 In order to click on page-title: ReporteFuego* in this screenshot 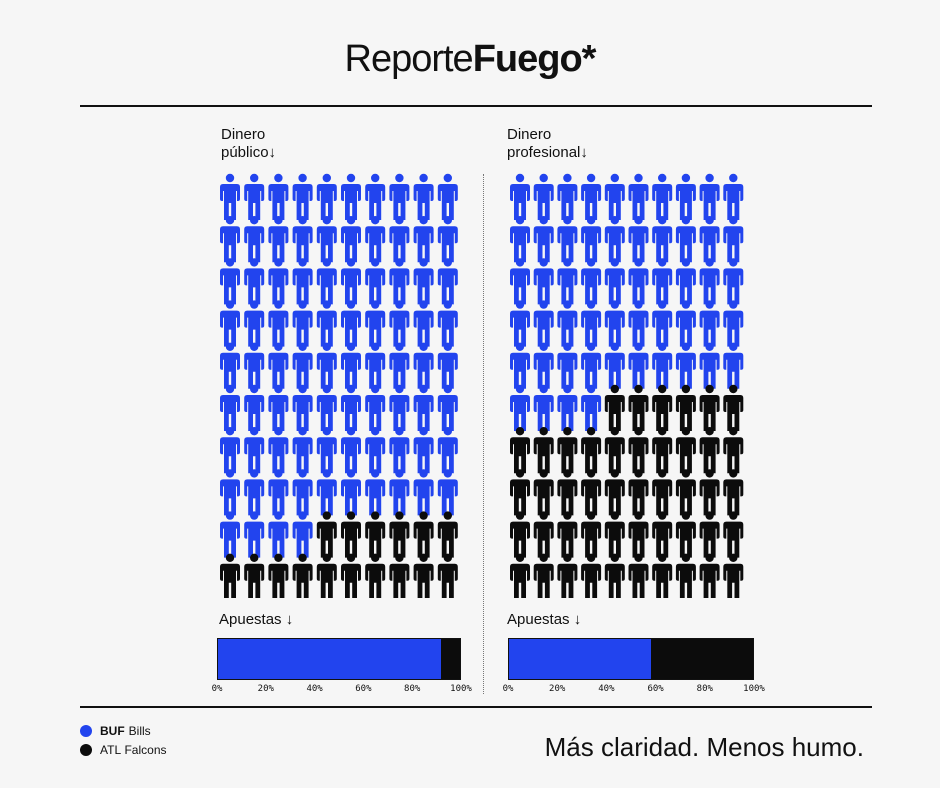, I will do `click(470, 59)`.